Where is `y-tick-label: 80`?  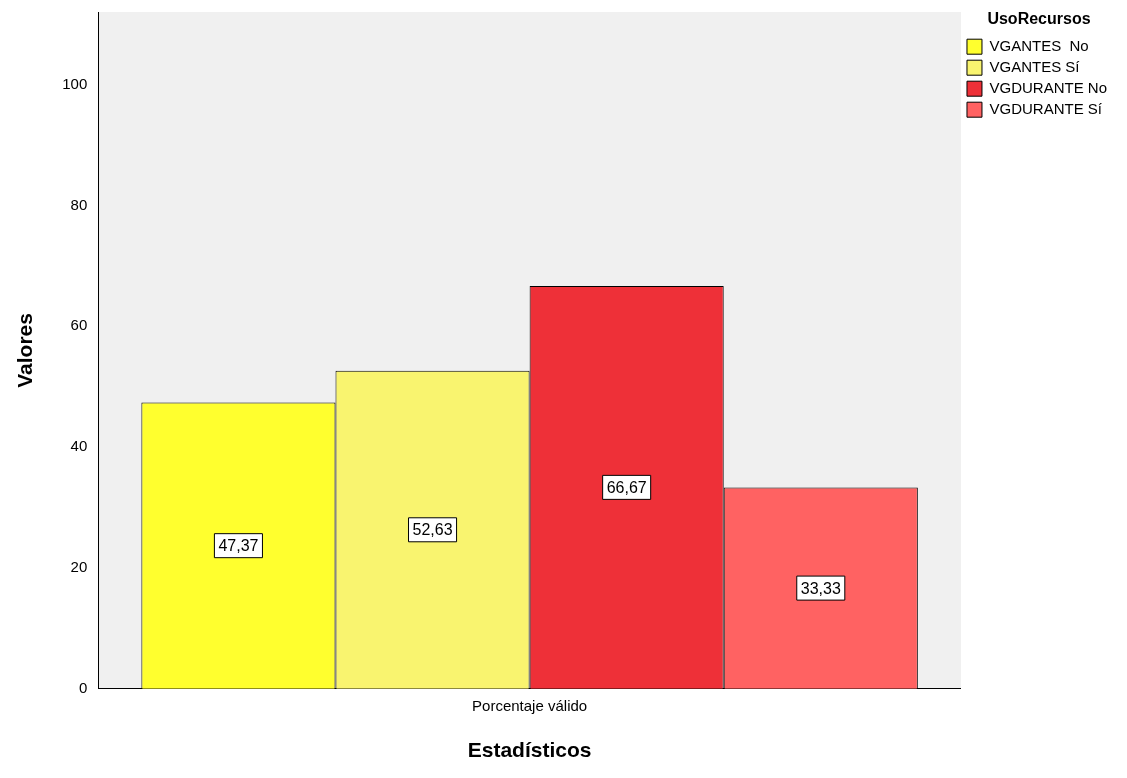
y-tick-label: 80 is located at coordinates (79, 204).